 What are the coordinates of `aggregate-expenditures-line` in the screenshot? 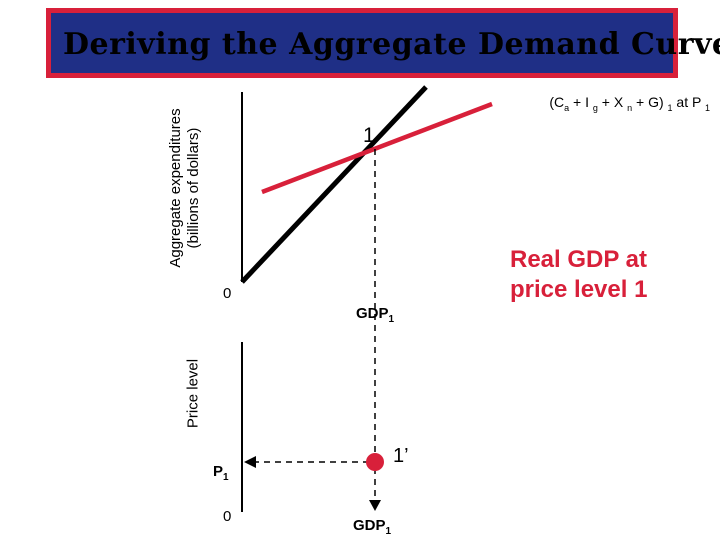 It's located at (377, 148).